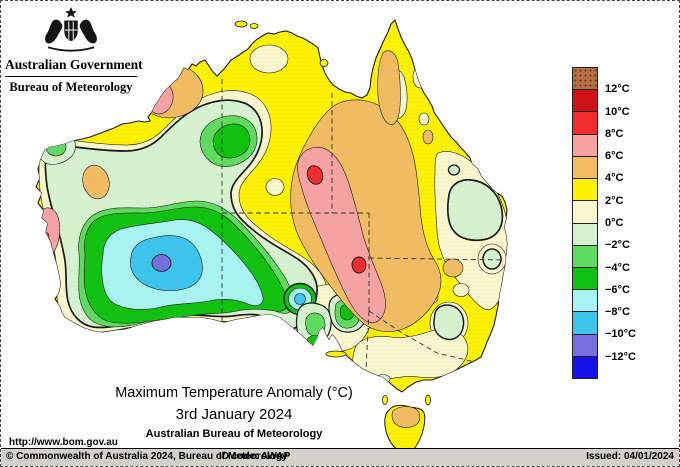  What do you see at coordinates (617, 111) in the screenshot?
I see `legend-tick-label: 10°C` at bounding box center [617, 111].